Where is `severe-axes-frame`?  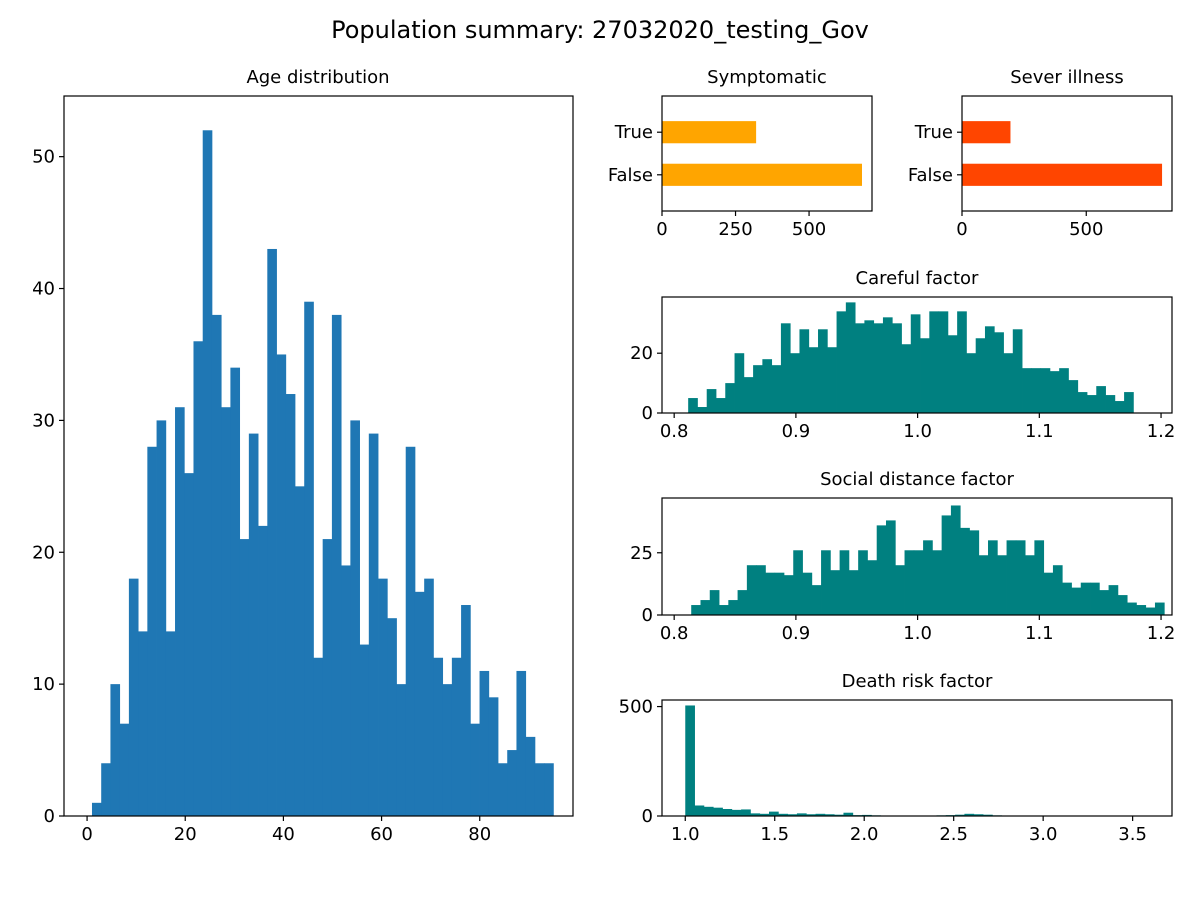 severe-axes-frame is located at coordinates (1067, 153).